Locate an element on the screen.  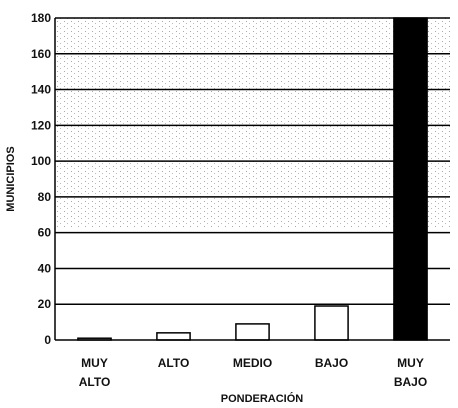
y-tick-label: 40 is located at coordinates (45, 268).